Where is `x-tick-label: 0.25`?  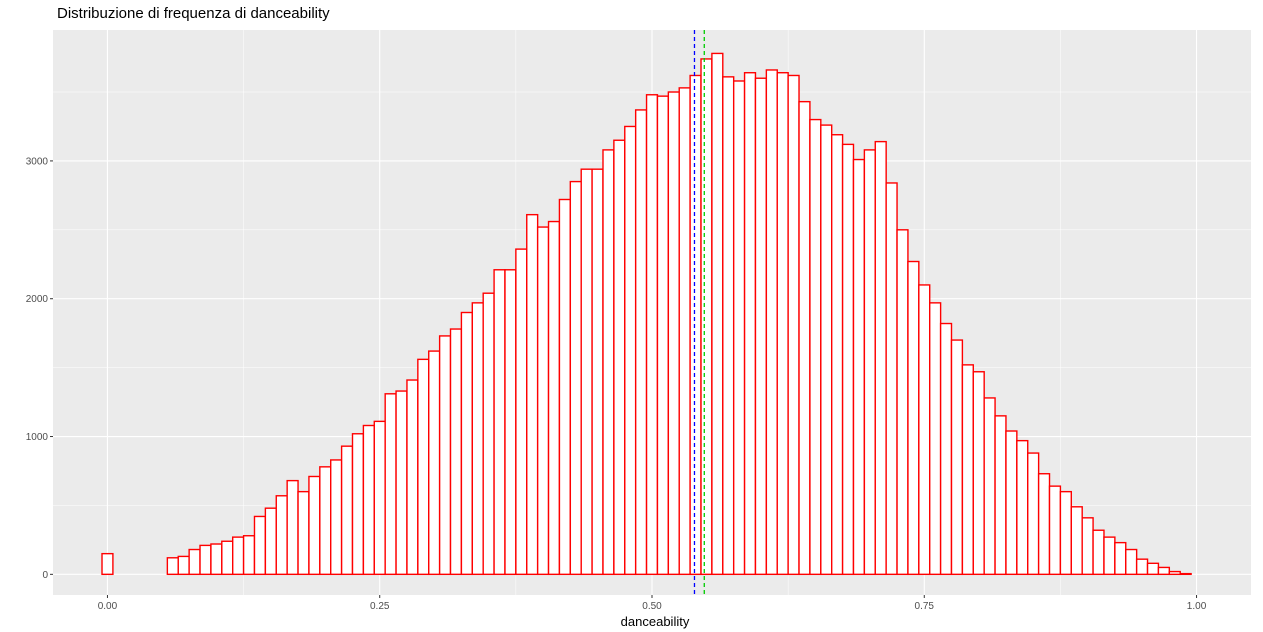
x-tick-label: 0.25 is located at coordinates (380, 606).